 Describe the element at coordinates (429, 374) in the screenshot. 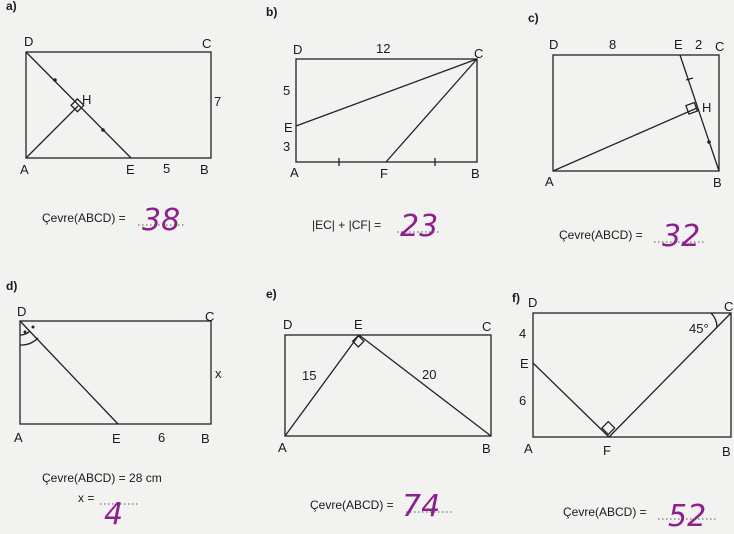

I see `problem-e-length-eb: 20` at that location.